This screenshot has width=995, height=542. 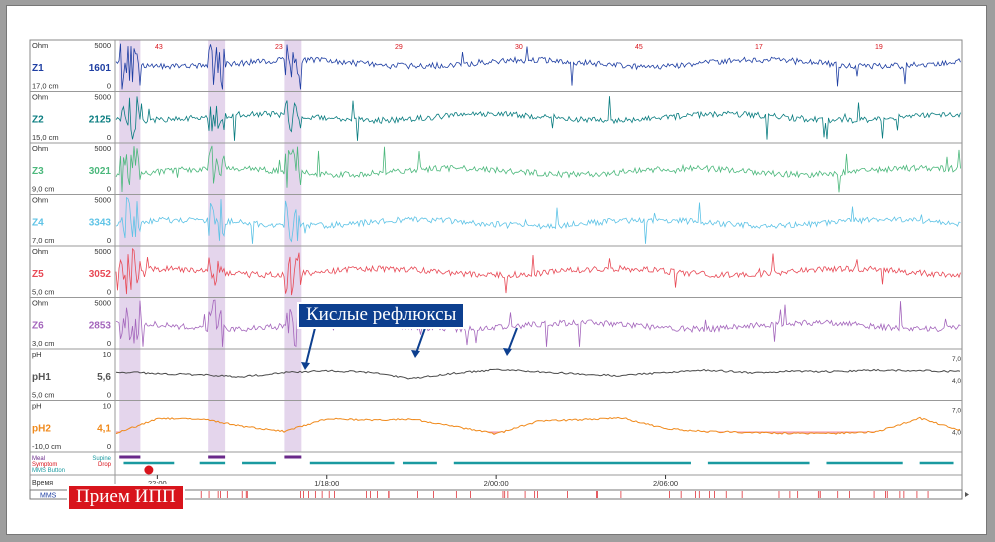 I want to click on channel-scale-min-0: 0, so click(x=109, y=86).